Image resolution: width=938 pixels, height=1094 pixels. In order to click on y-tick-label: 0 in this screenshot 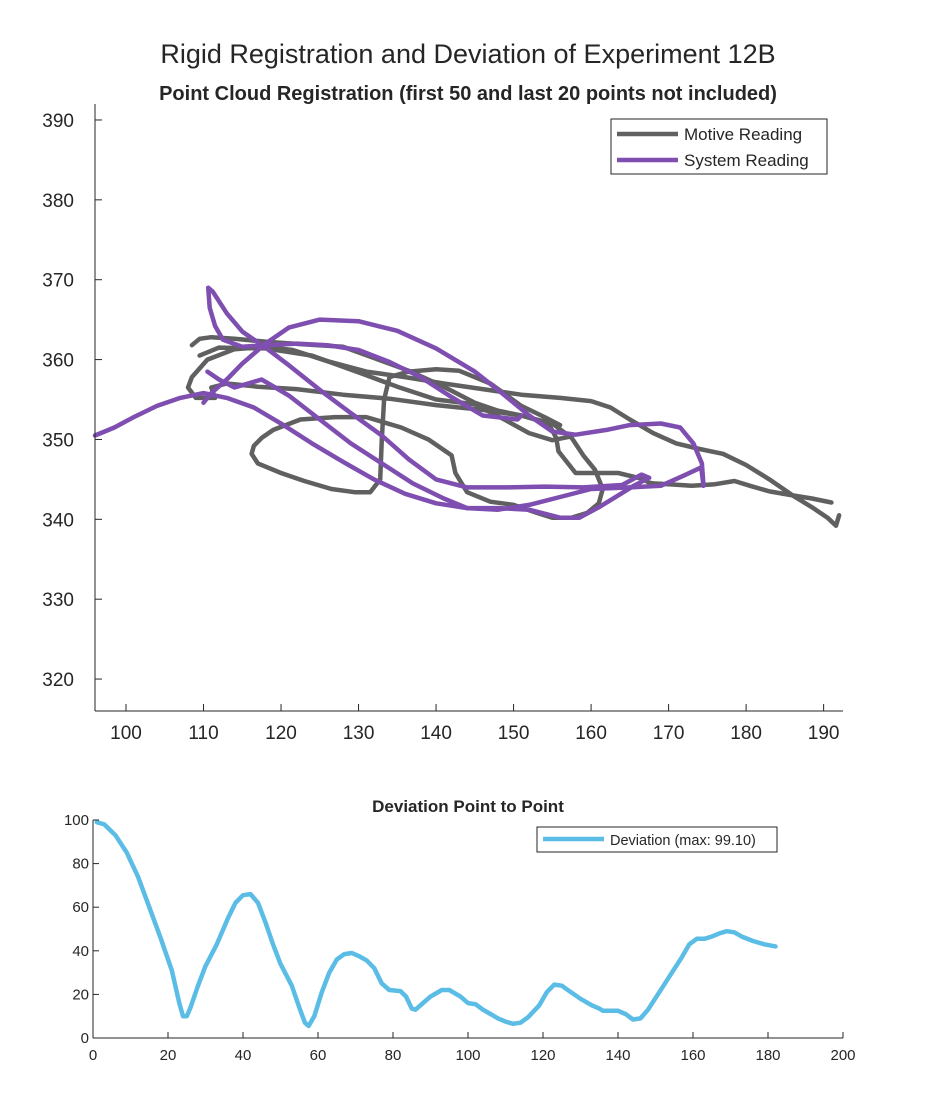, I will do `click(85, 1038)`.